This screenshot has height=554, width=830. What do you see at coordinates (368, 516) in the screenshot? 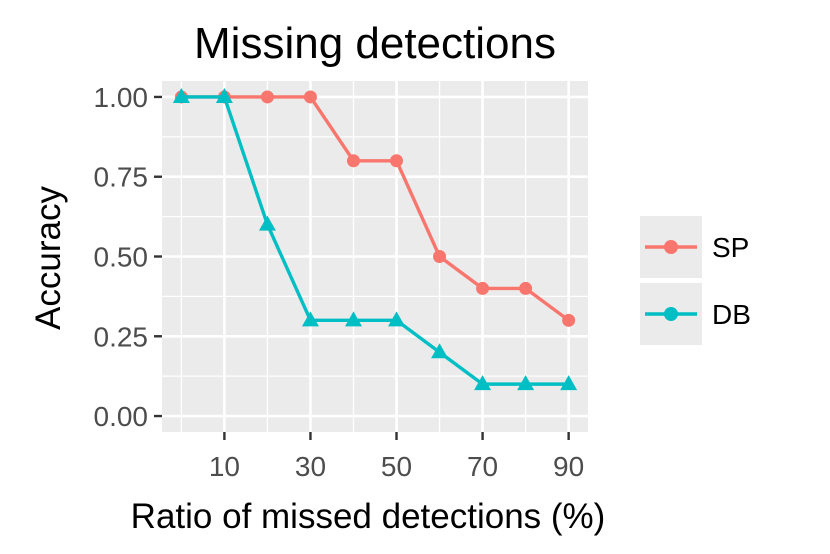
I see `x-axis-title: Ratio of missed detections (%)` at bounding box center [368, 516].